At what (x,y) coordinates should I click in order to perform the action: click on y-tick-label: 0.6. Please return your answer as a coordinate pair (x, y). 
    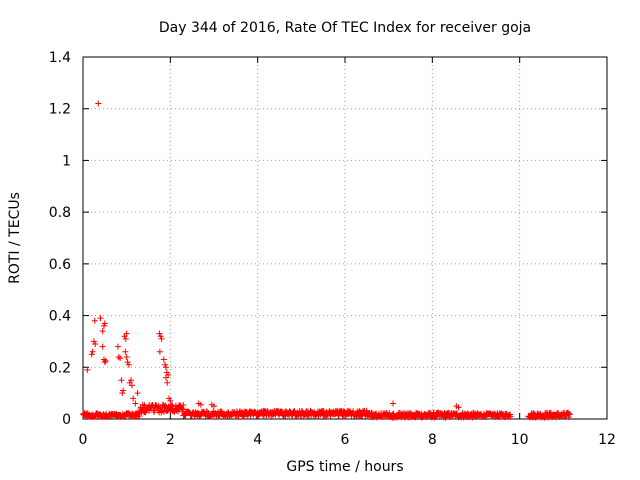
    Looking at the image, I should click on (60, 265).